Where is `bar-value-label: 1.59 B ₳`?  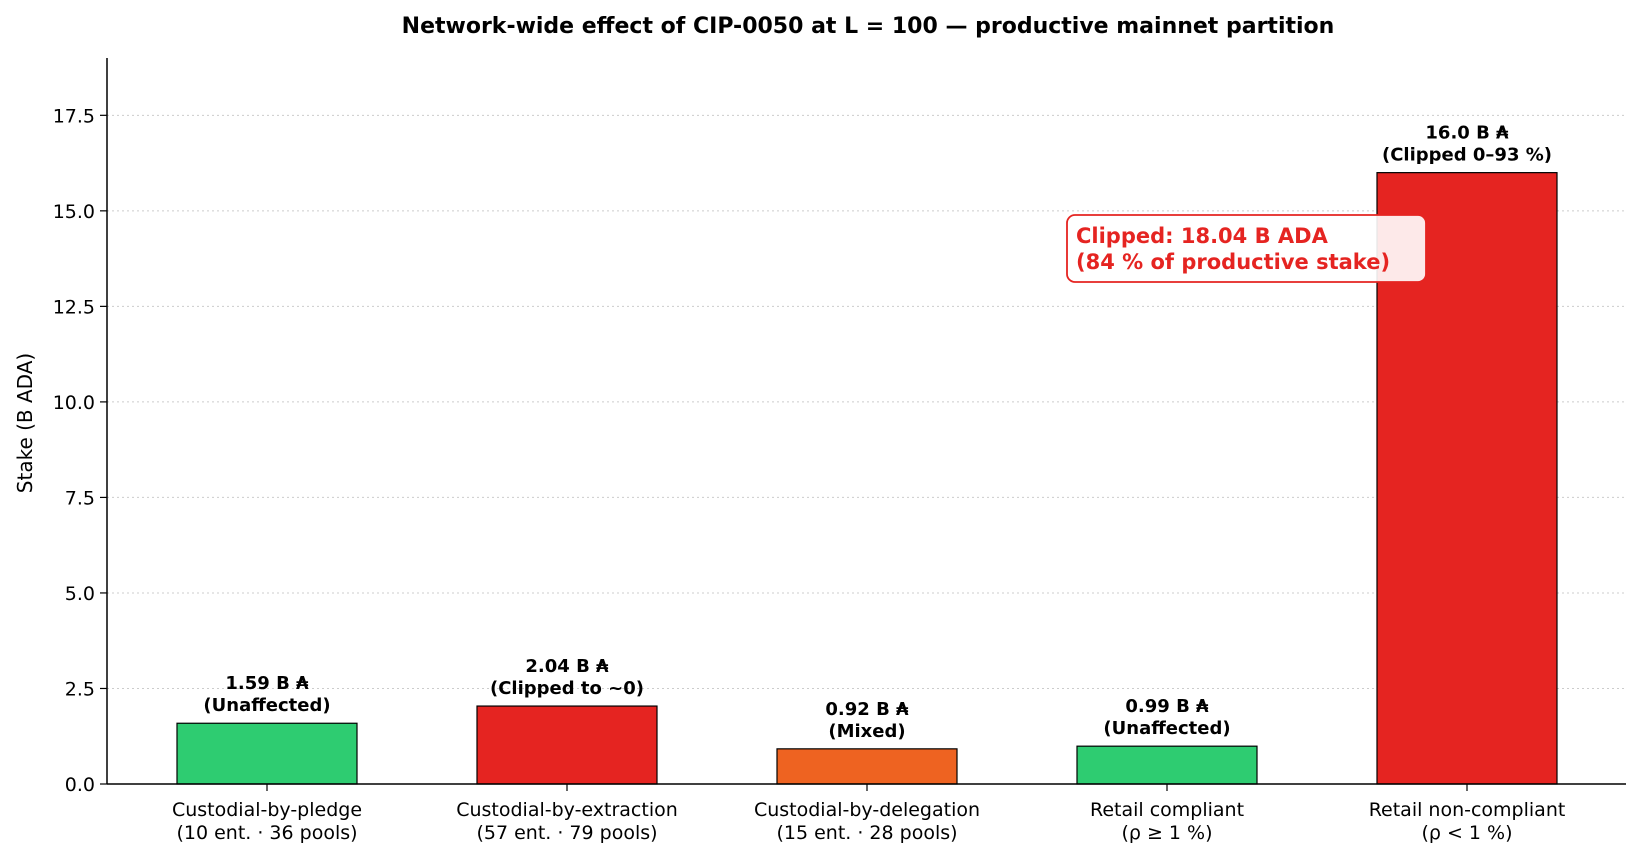 bar-value-label: 1.59 B ₳ is located at coordinates (267, 683).